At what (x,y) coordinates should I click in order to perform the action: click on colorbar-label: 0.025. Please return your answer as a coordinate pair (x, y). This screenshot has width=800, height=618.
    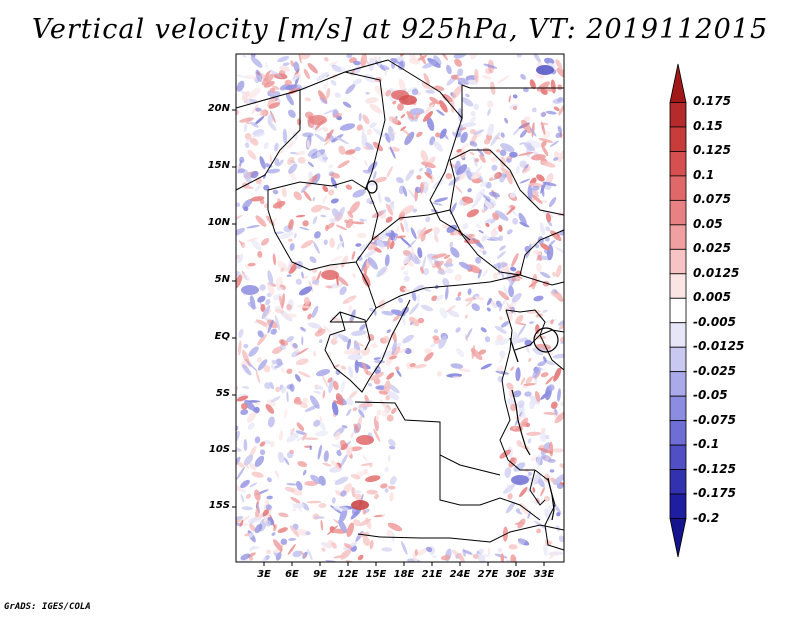
    Looking at the image, I should click on (712, 248).